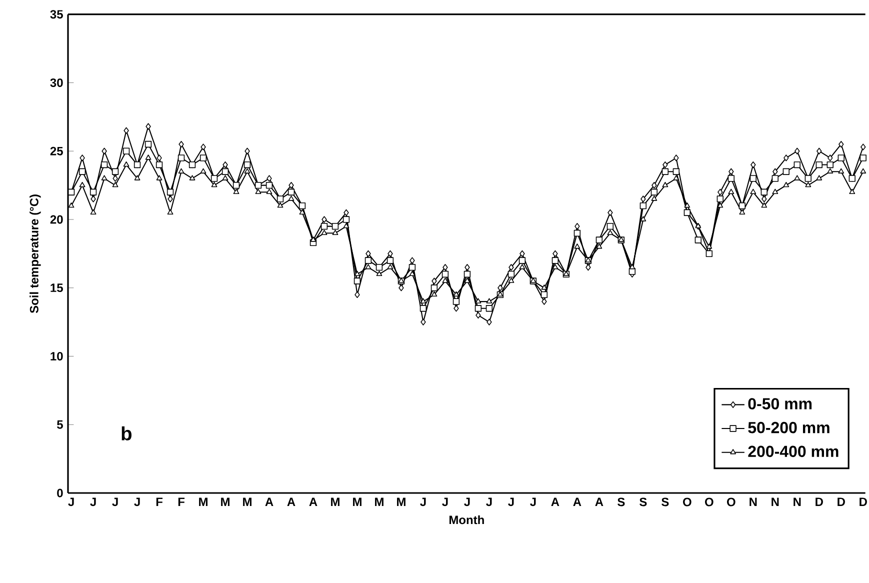 The width and height of the screenshot is (869, 583). Describe the element at coordinates (127, 433) in the screenshot. I see `annotation: b` at that location.